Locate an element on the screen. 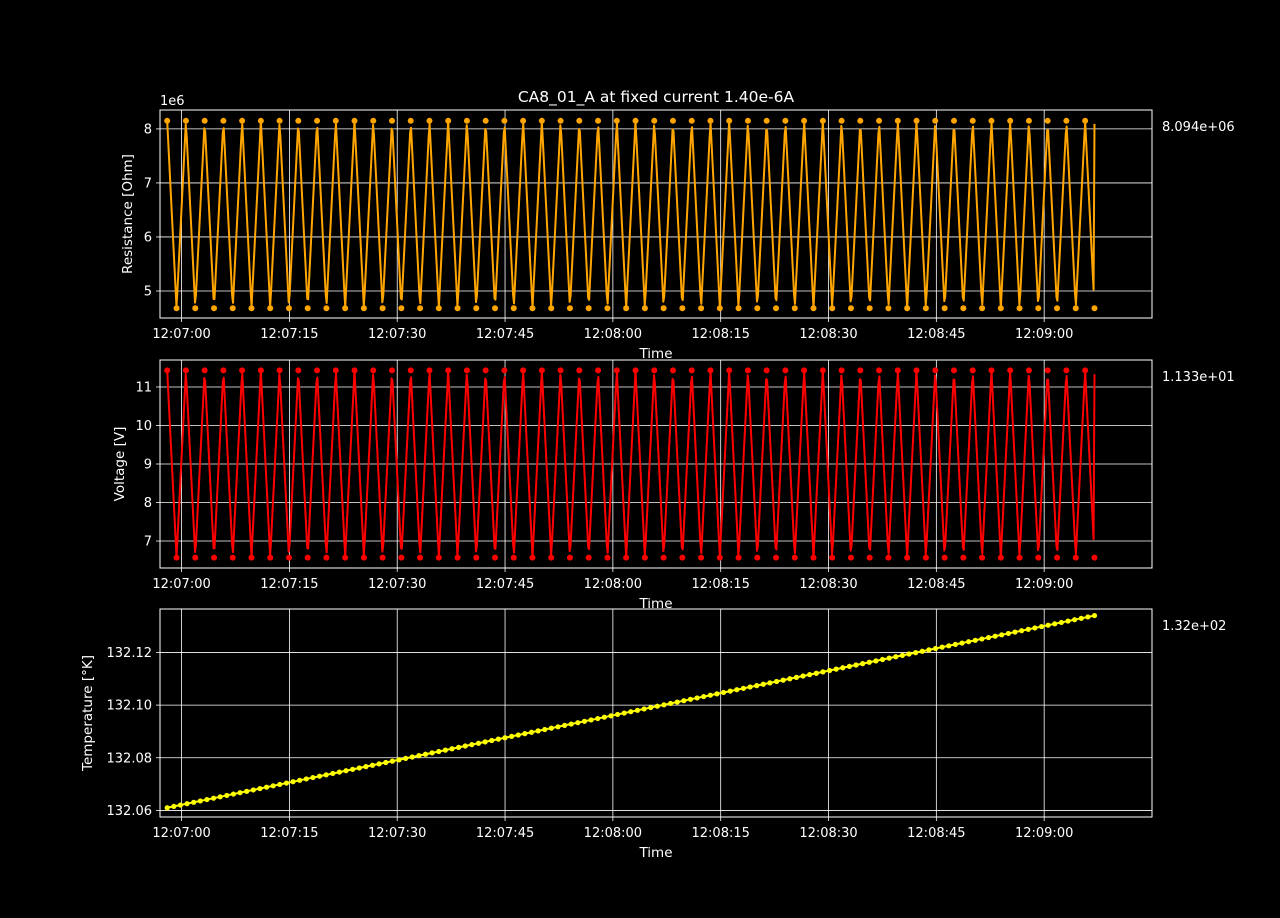 This screenshot has height=918, width=1280. temperature-x-tick-label: 12:08:30 is located at coordinates (828, 833).